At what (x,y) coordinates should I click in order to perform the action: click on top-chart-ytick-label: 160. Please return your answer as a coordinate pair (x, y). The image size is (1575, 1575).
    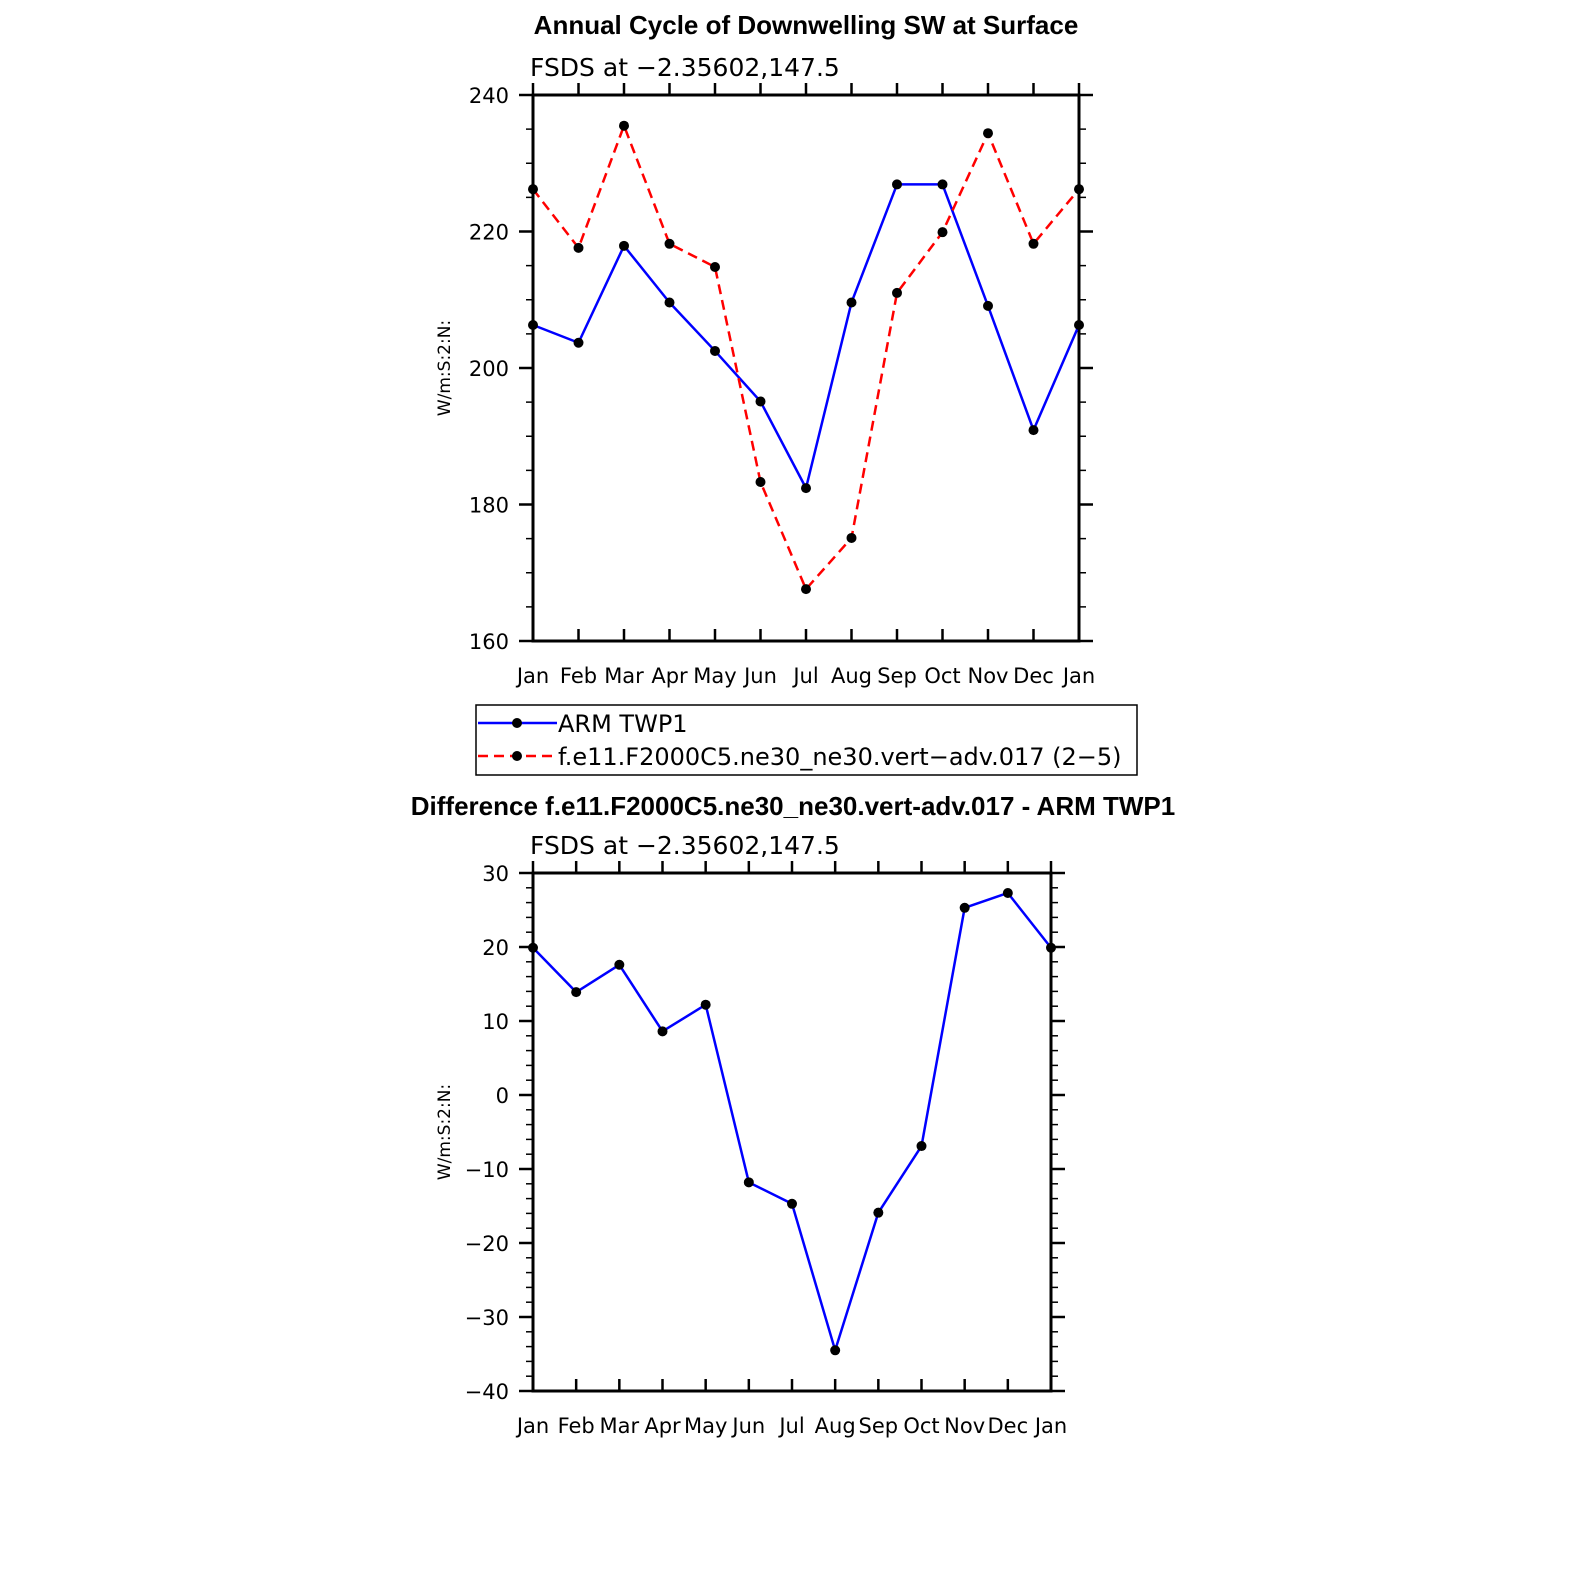
    Looking at the image, I should click on (489, 642).